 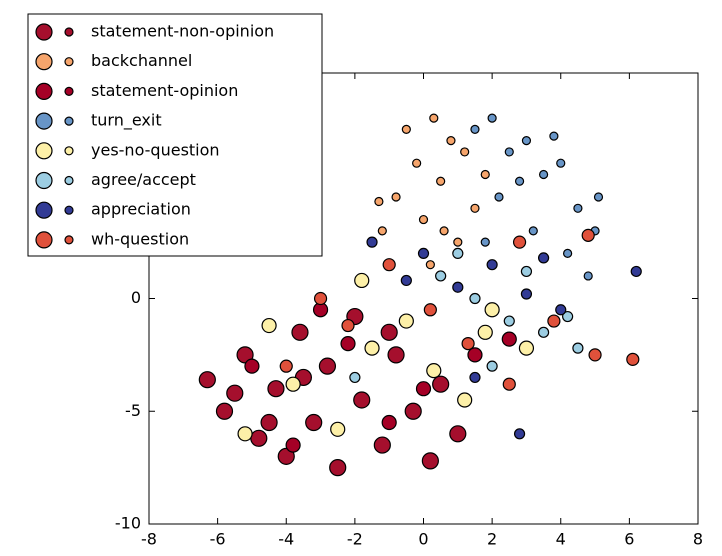 What do you see at coordinates (140, 238) in the screenshot?
I see `legend-label: wh-question` at bounding box center [140, 238].